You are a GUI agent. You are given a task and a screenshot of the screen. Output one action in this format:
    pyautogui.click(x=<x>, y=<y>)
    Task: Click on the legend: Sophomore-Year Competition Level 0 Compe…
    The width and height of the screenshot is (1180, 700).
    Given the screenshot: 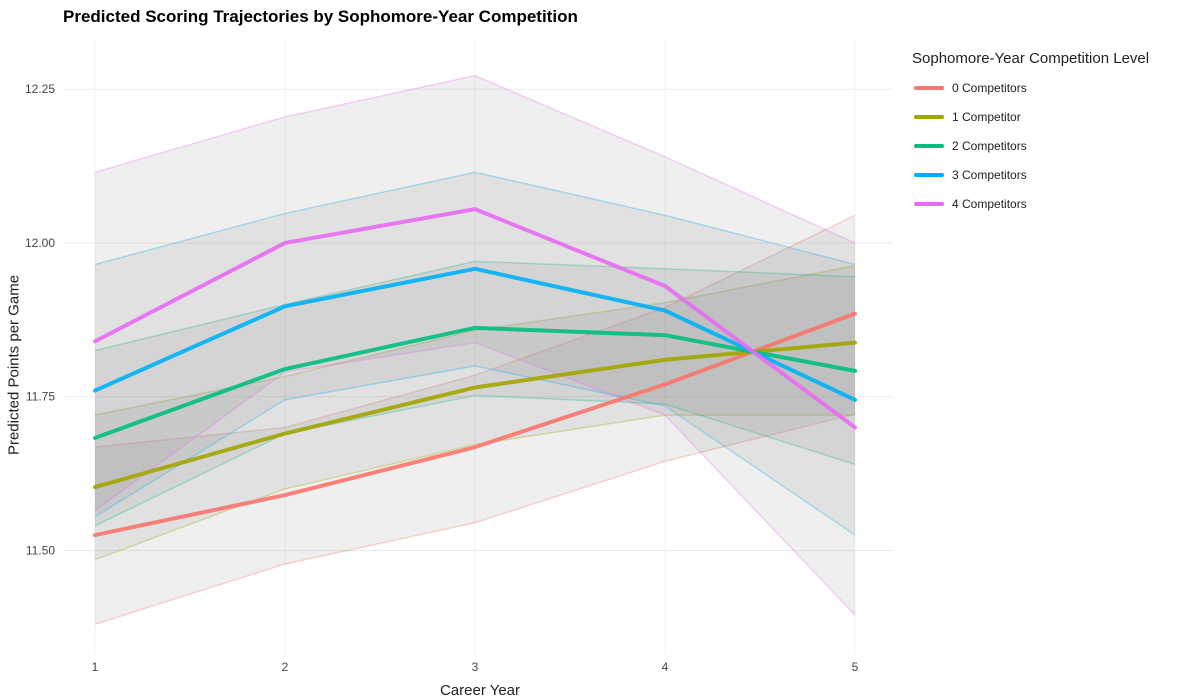 What is the action you would take?
    pyautogui.click(x=1030, y=134)
    